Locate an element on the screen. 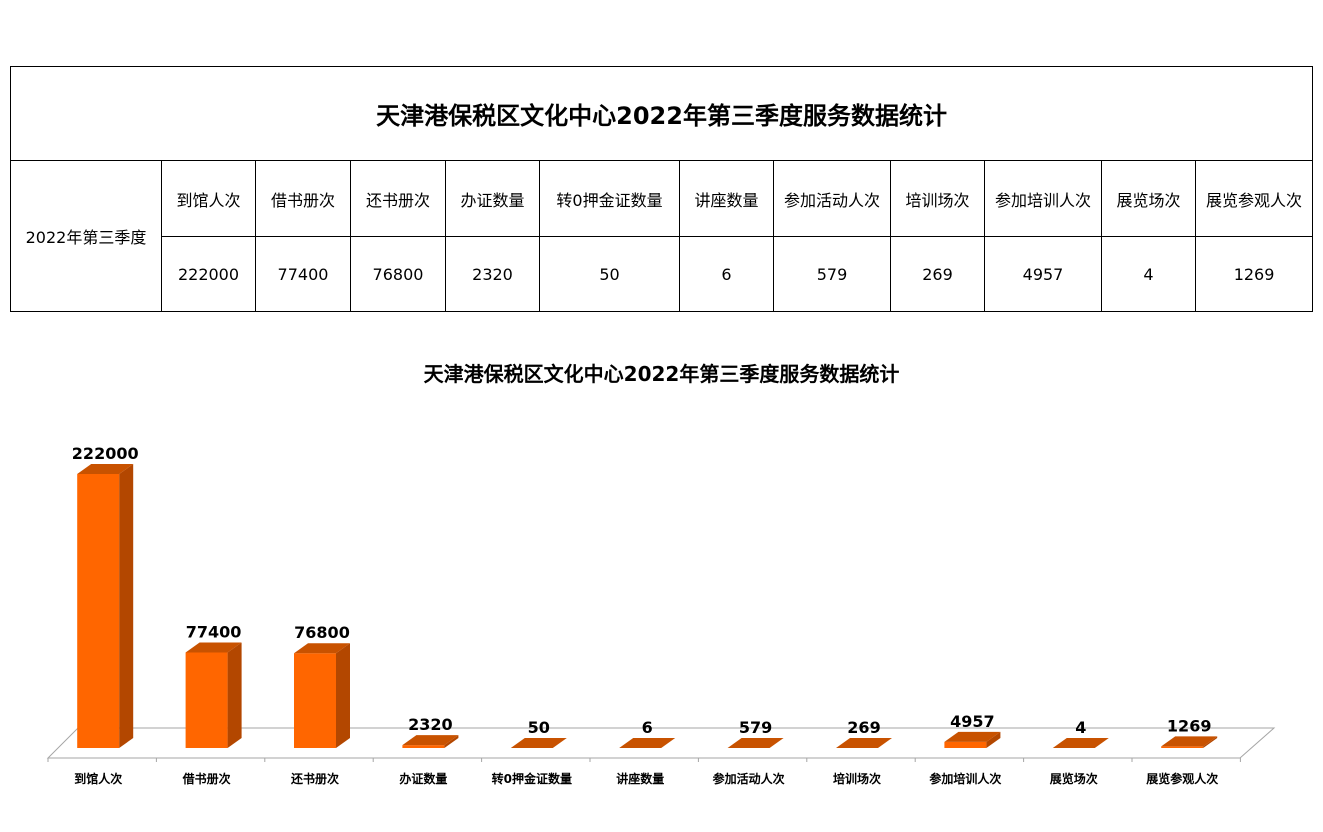 This screenshot has width=1323, height=832. chart-title: 天津港保税区文化中心2022年第三季度服务数据统计 is located at coordinates (661, 374).